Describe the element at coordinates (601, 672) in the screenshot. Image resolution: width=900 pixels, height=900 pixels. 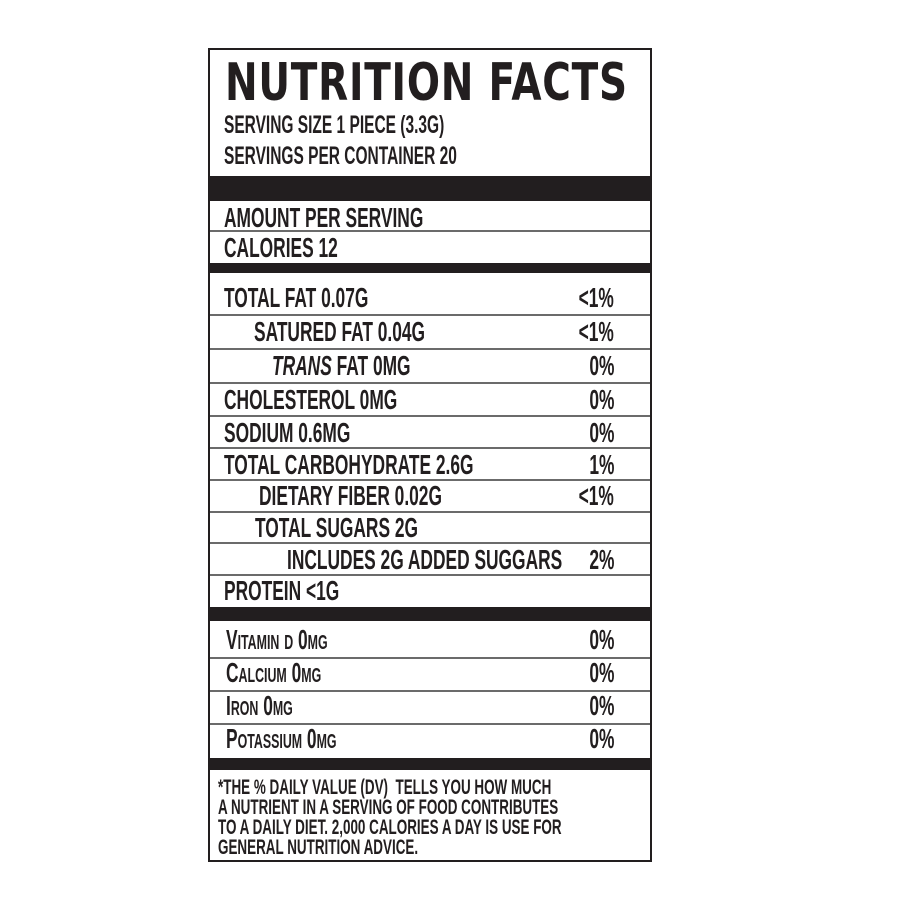
I see `dv-value-calcium: 0%` at that location.